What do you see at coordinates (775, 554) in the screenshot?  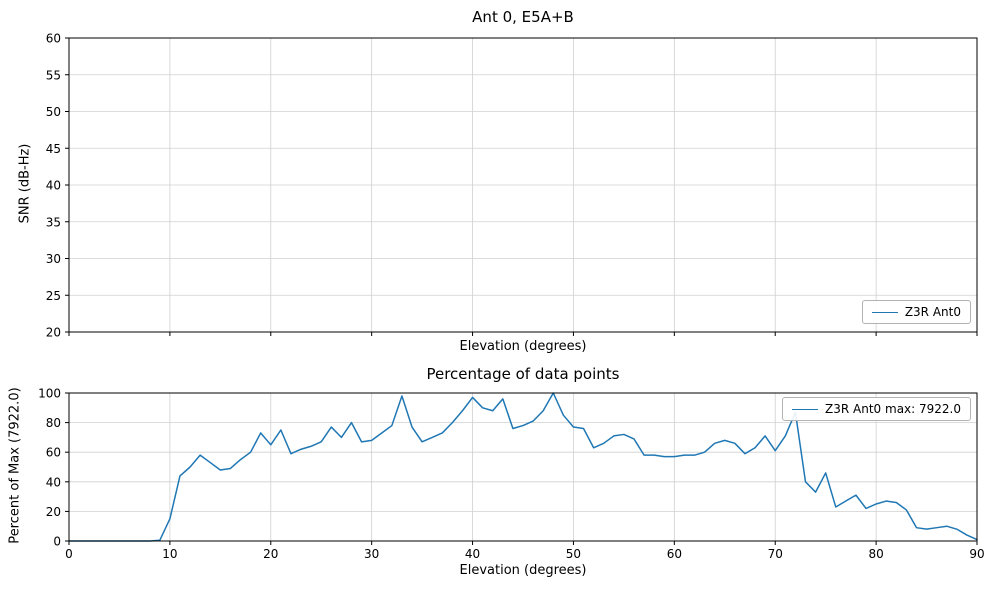 I see `svg-text: 70` at bounding box center [775, 554].